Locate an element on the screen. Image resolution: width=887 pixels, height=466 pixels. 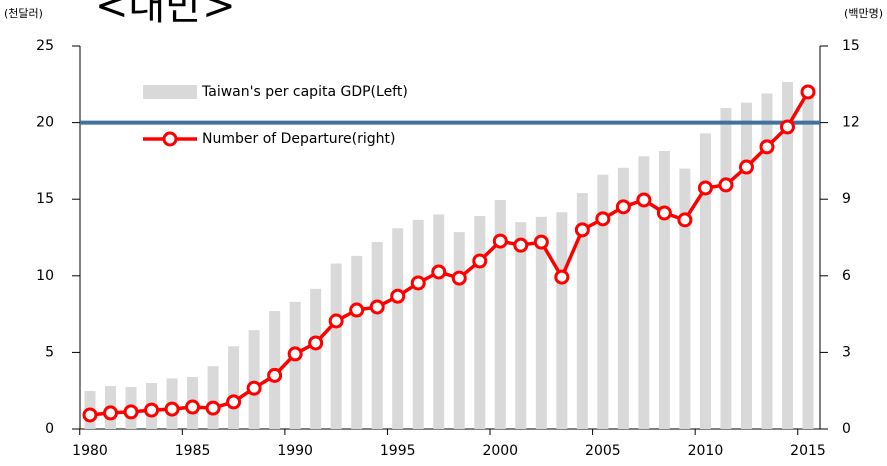
x-tick-label: 1985 is located at coordinates (193, 451).